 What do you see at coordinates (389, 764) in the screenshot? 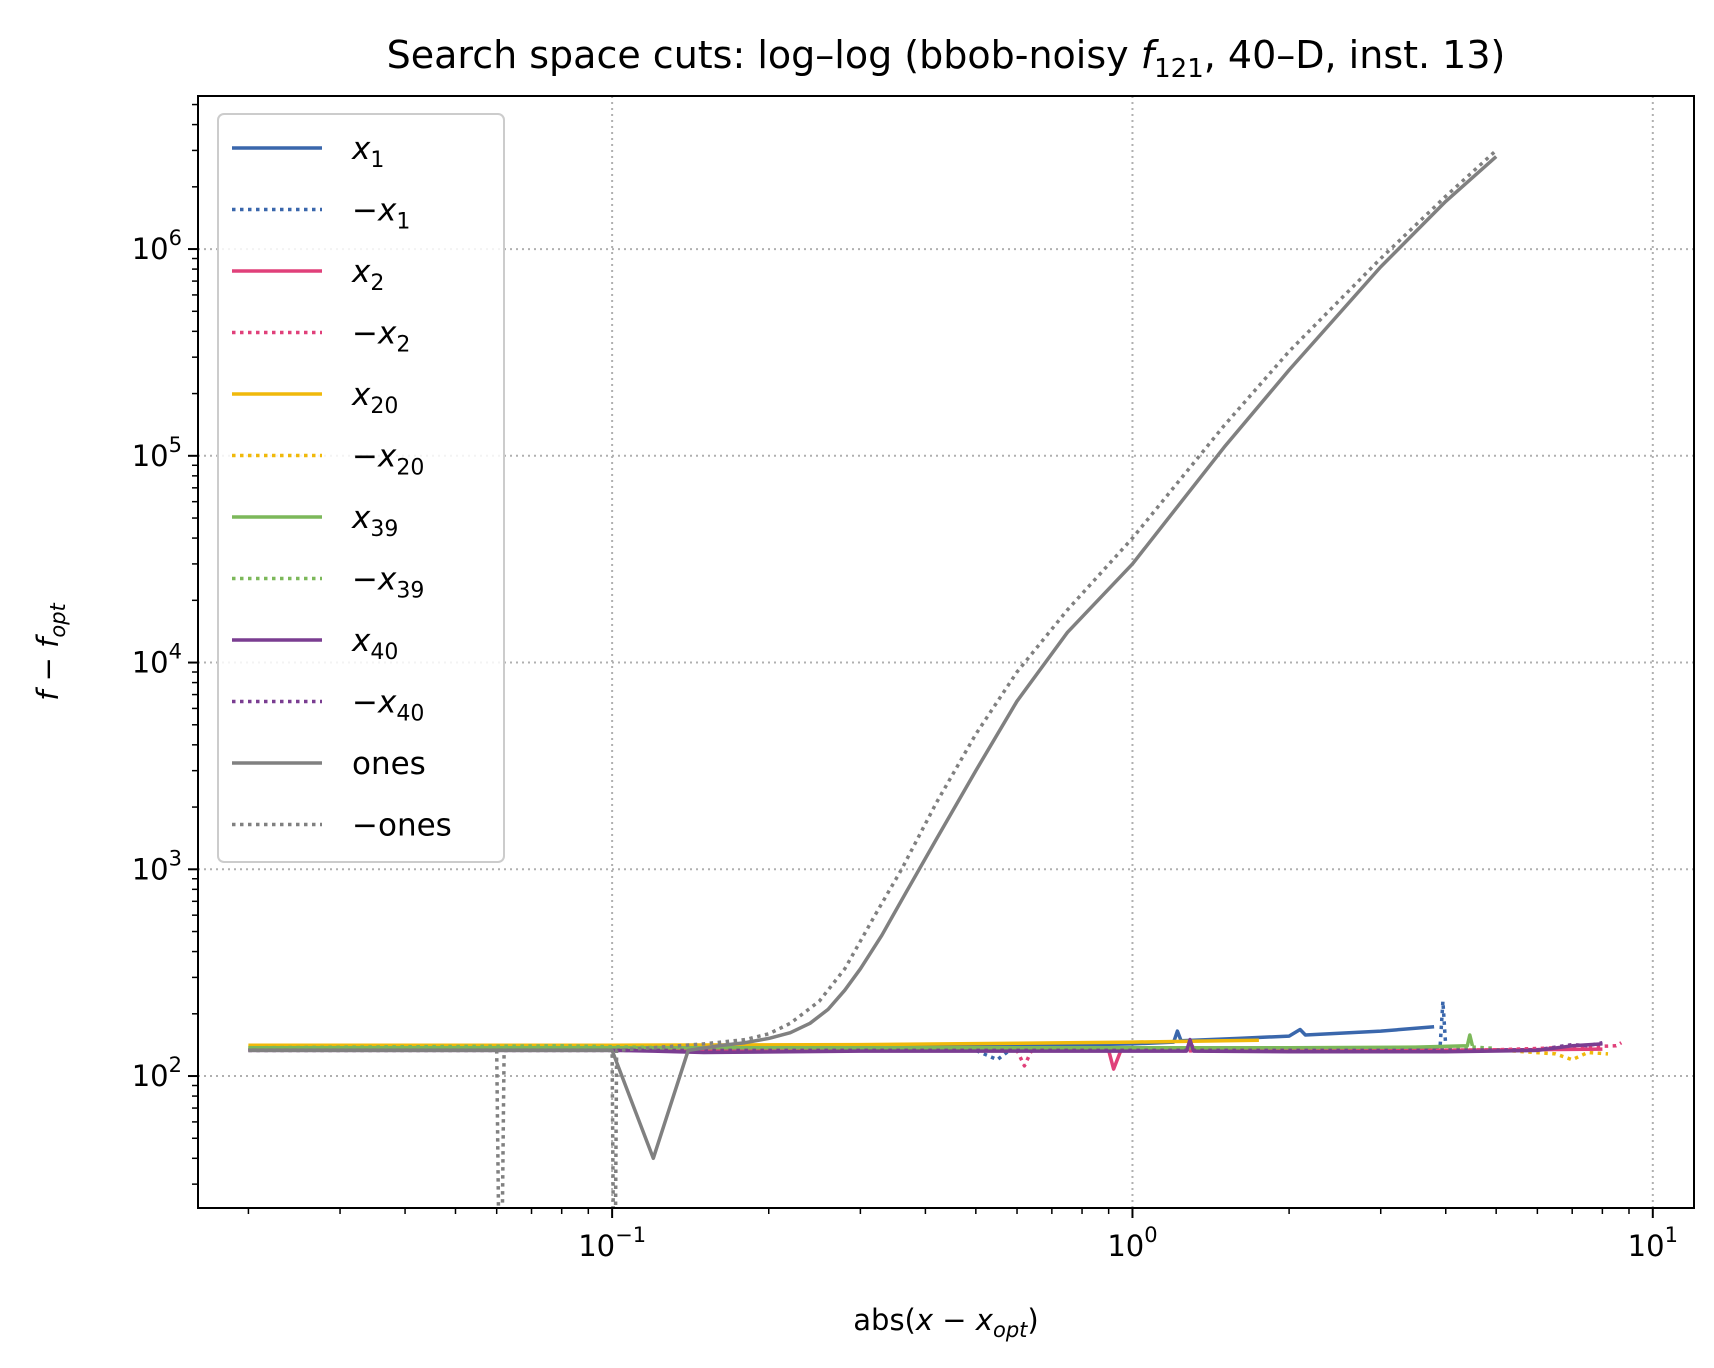
I see `legend-label: ones` at bounding box center [389, 764].